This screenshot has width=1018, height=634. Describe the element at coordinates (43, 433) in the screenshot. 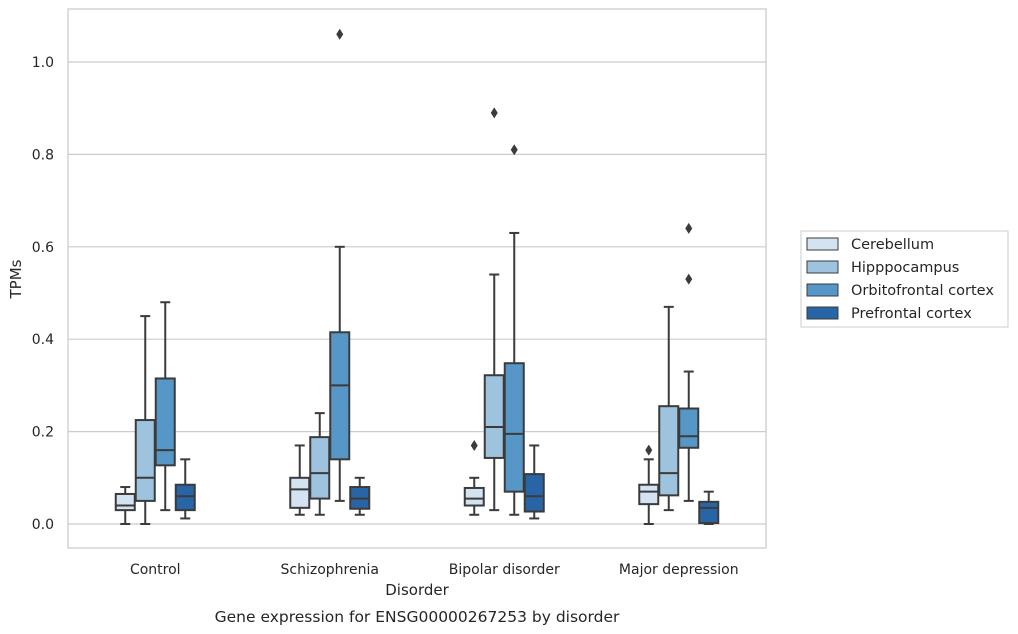

I see `y-tick-label: 0.2` at that location.